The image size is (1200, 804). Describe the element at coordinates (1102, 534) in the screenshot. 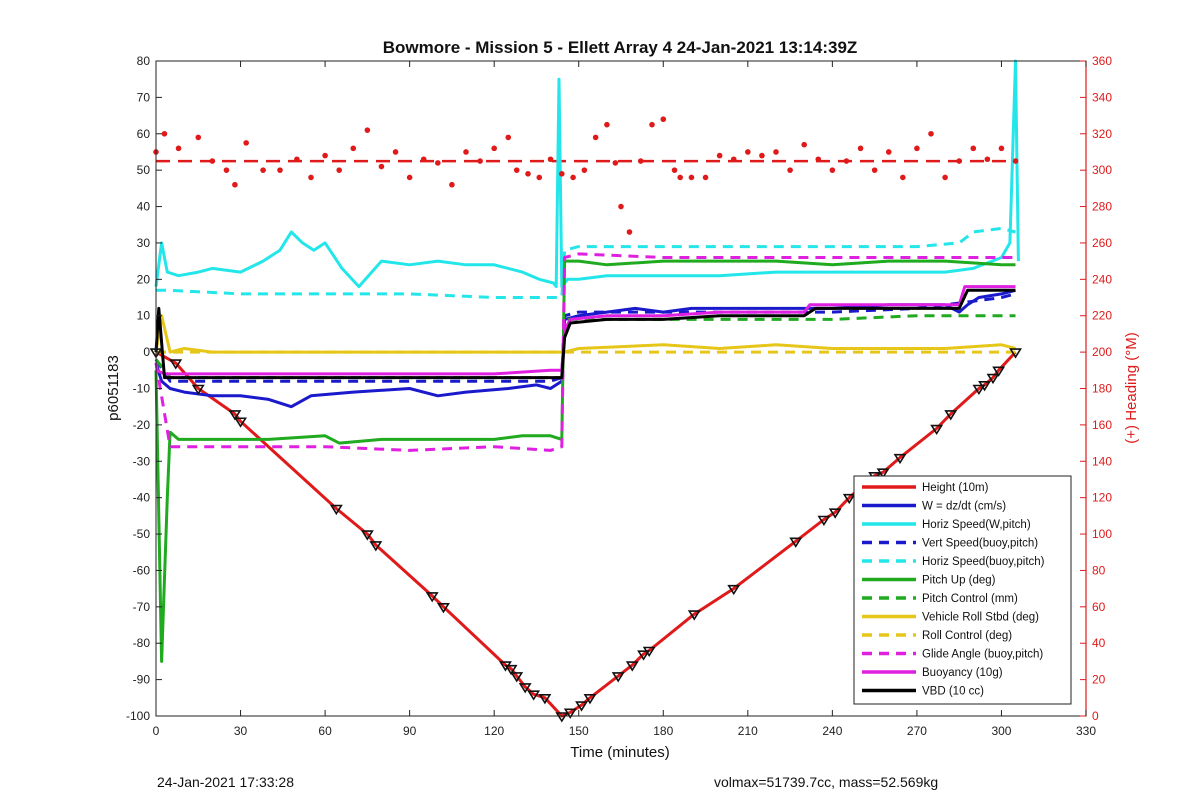

I see `y2-tick-label: 100` at that location.